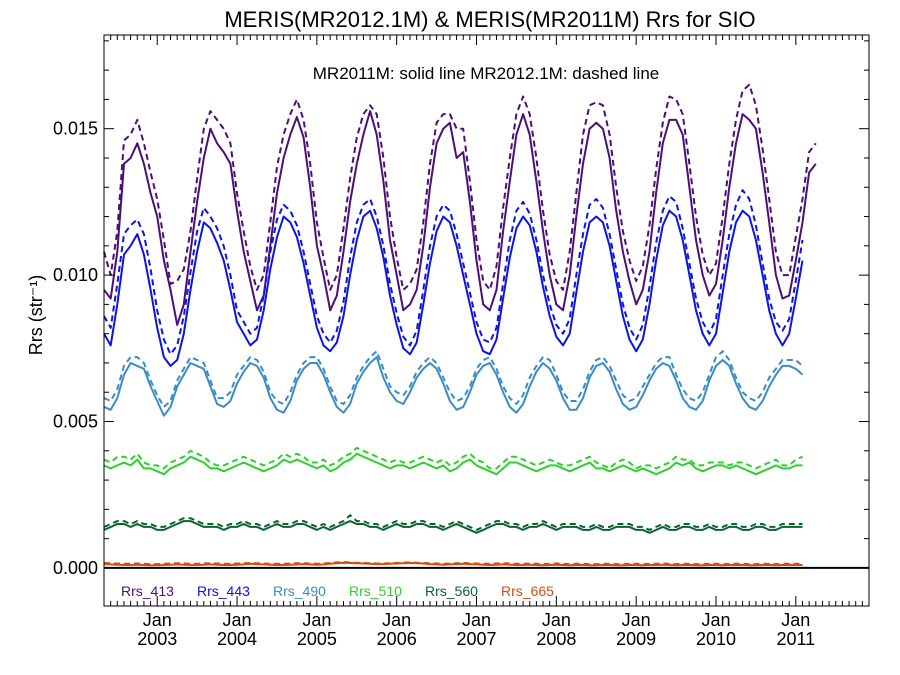  I want to click on legend-Rrs_665: Rrs_665, so click(527, 591).